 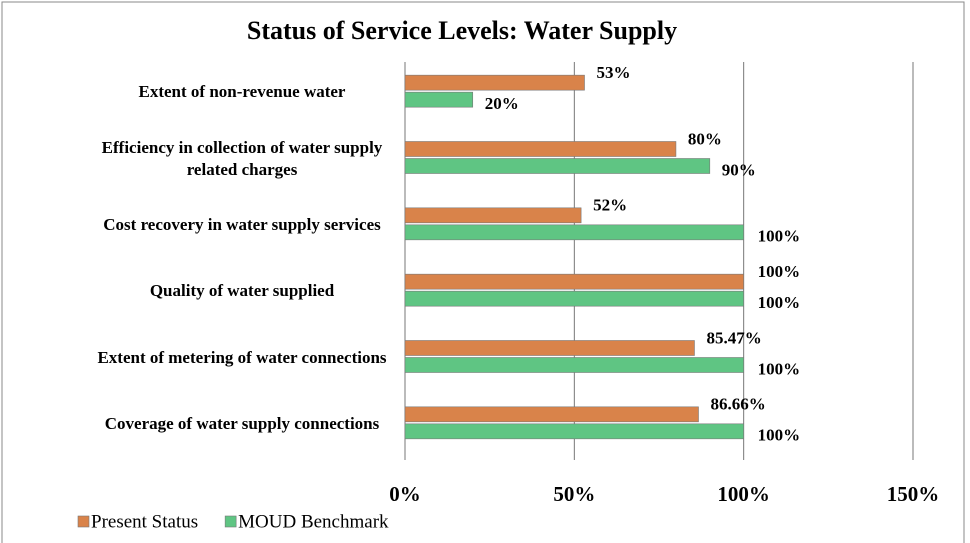 What do you see at coordinates (913, 494) in the screenshot?
I see `x-tick-label: 150%` at bounding box center [913, 494].